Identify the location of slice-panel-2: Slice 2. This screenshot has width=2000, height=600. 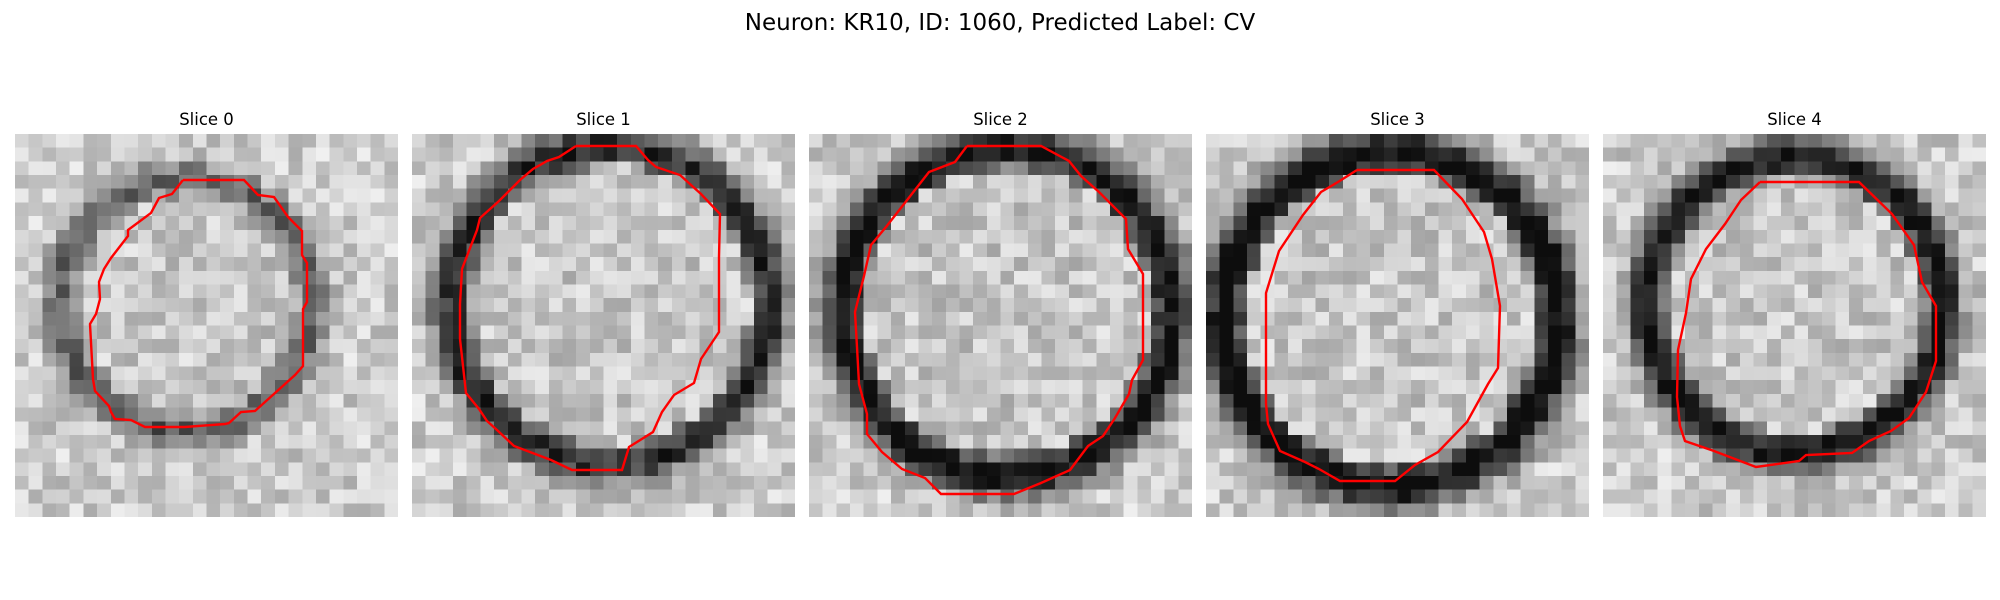
(1000, 313).